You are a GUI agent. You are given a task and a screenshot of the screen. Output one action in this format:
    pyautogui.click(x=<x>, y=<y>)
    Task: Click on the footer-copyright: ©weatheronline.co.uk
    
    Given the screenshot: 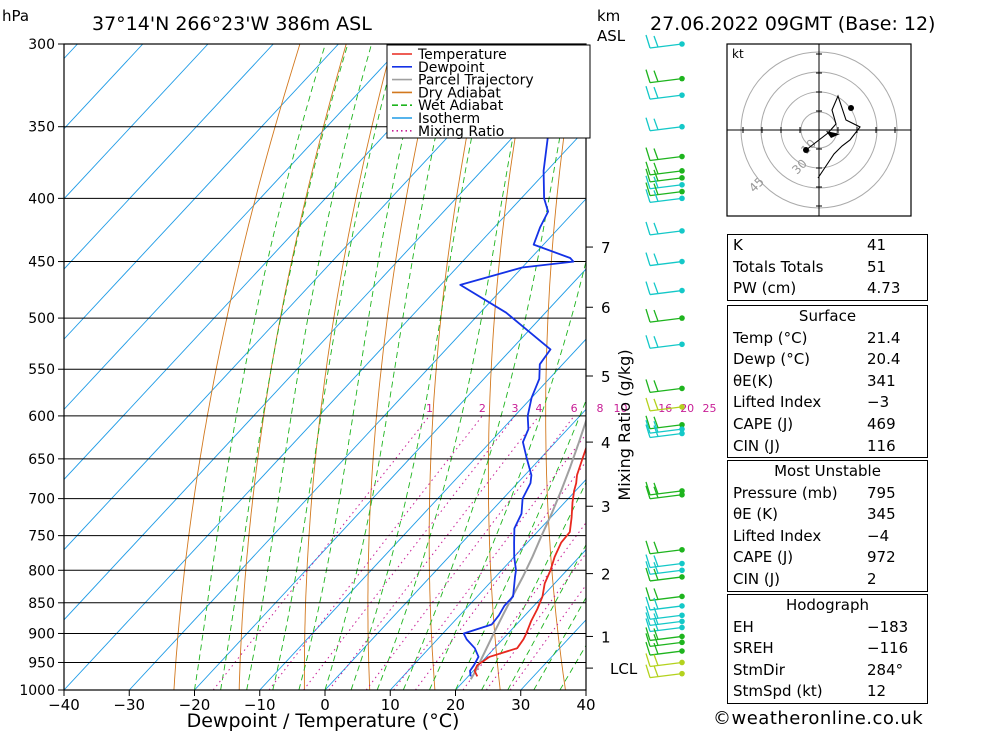 What is the action you would take?
    pyautogui.click(x=818, y=718)
    